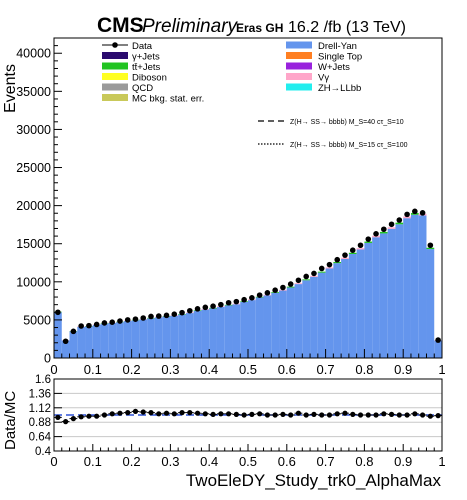 This screenshot has height=500, width=467. Describe the element at coordinates (403, 461) in the screenshot. I see `ratio-x-tick-label: 0.9` at that location.